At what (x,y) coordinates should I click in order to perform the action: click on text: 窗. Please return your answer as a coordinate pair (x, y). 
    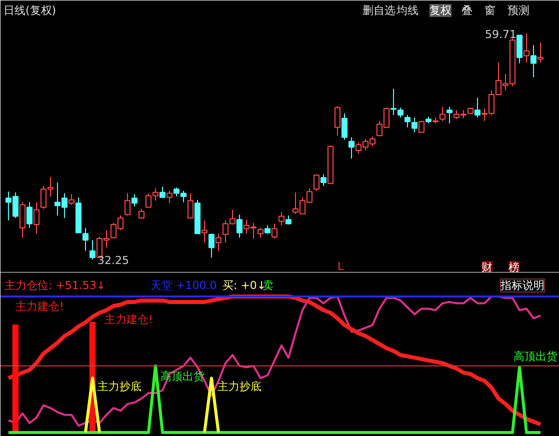
    Looking at the image, I should click on (490, 10).